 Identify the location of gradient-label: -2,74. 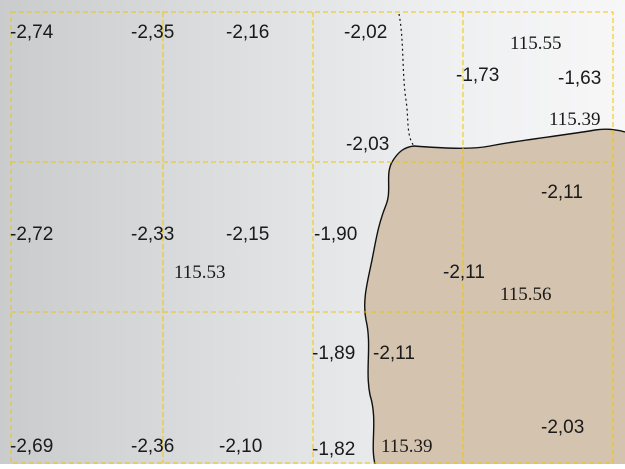
(32, 32).